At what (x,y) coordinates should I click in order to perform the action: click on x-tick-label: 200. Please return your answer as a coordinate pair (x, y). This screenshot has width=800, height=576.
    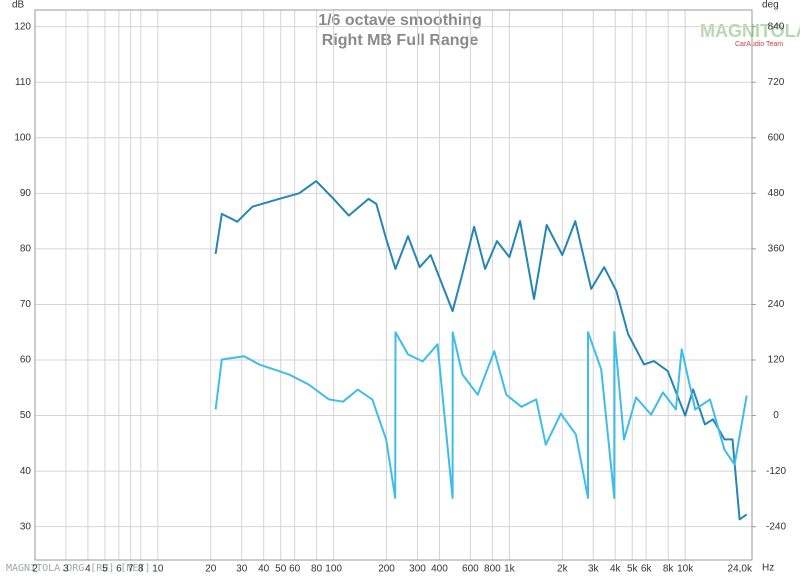
    Looking at the image, I should click on (386, 569).